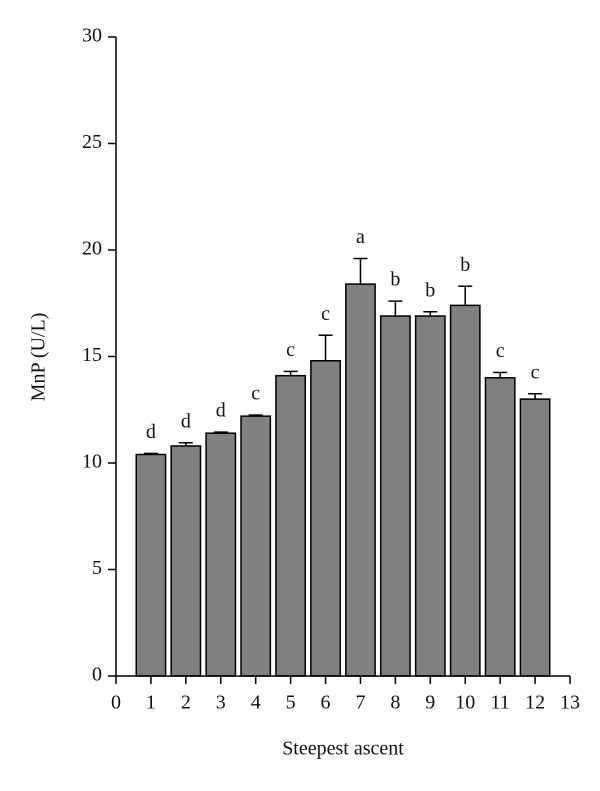 The height and width of the screenshot is (791, 600). What do you see at coordinates (92, 142) in the screenshot?
I see `y-tick-label: 25` at bounding box center [92, 142].